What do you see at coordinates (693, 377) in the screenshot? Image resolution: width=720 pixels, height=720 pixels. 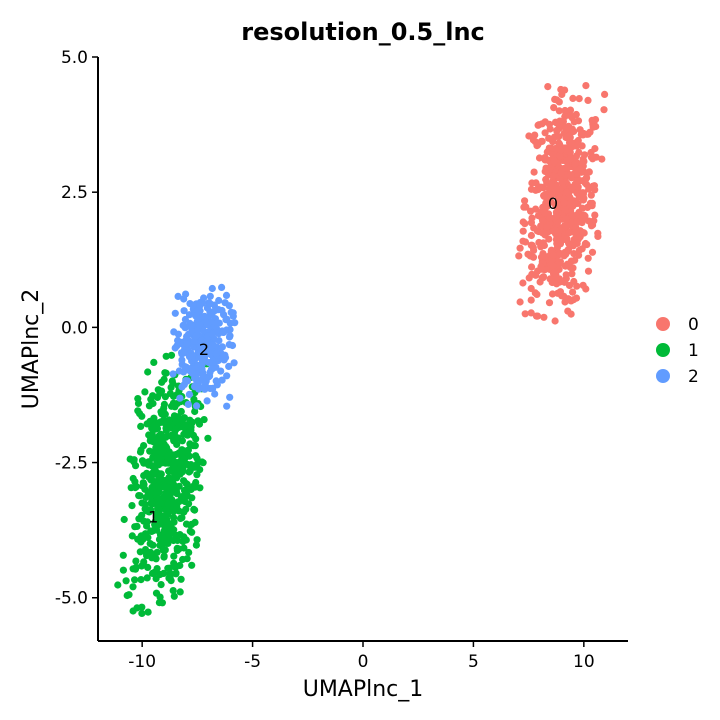 I see `legend-label-2: 2` at bounding box center [693, 377].